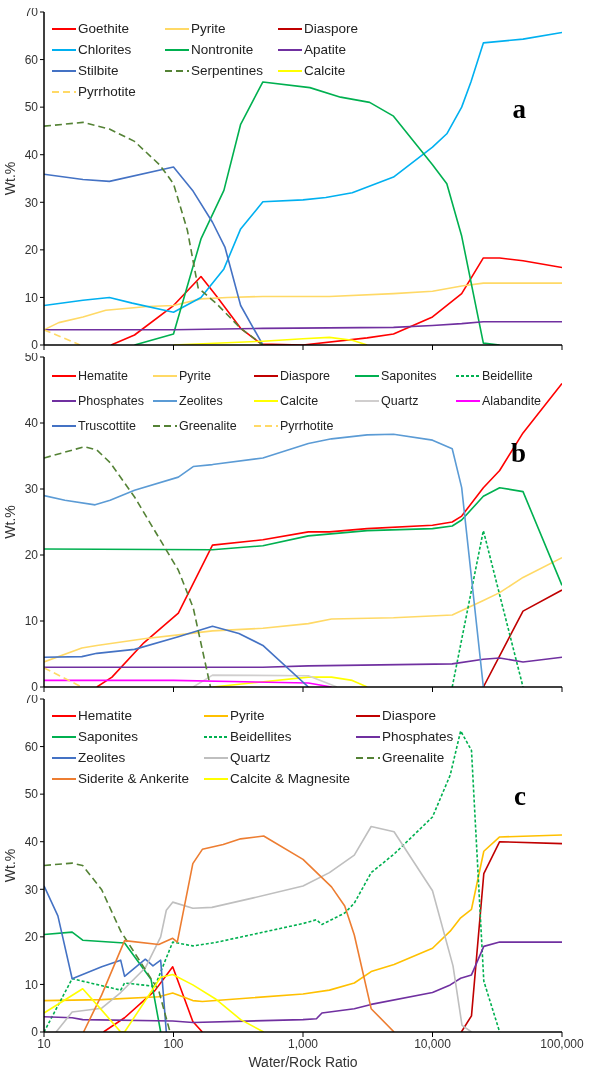 This screenshot has width=592, height=1067. Describe the element at coordinates (520, 796) in the screenshot. I see `annotation: c` at that location.